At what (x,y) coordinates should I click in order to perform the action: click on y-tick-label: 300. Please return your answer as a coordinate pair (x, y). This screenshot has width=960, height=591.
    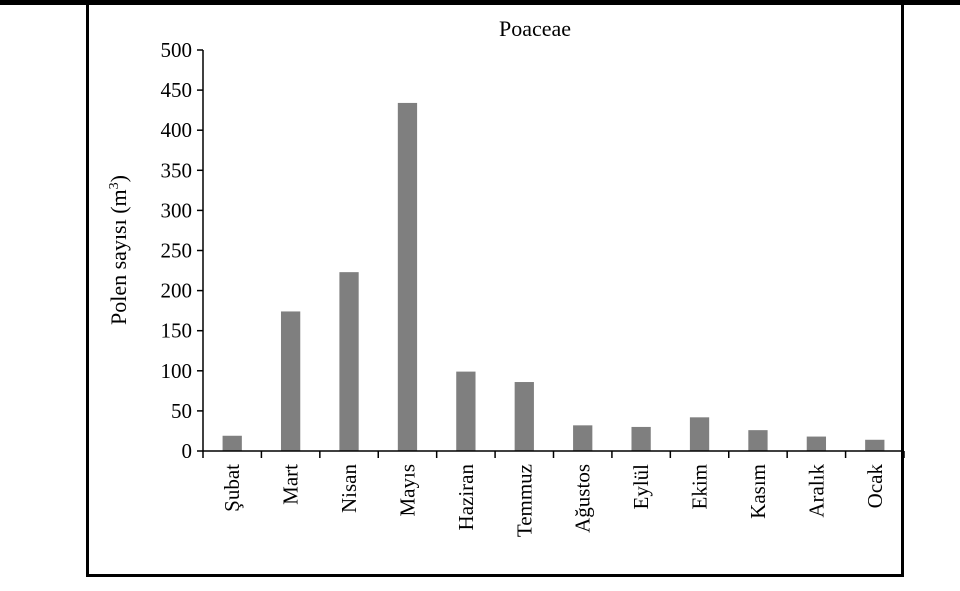
    Looking at the image, I should click on (177, 210).